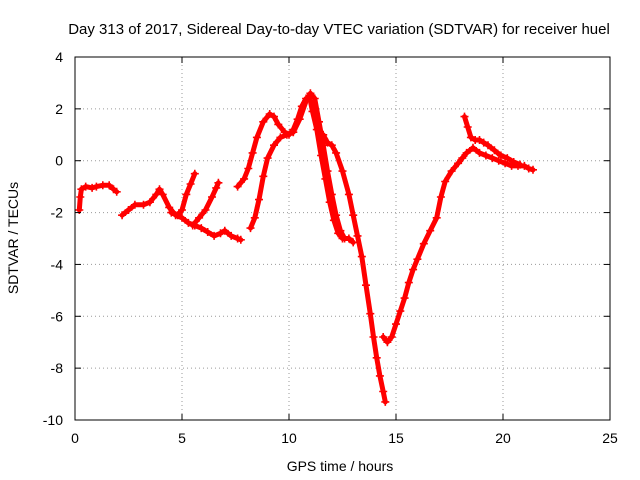  I want to click on y-tick-label: -10, so click(53, 420).